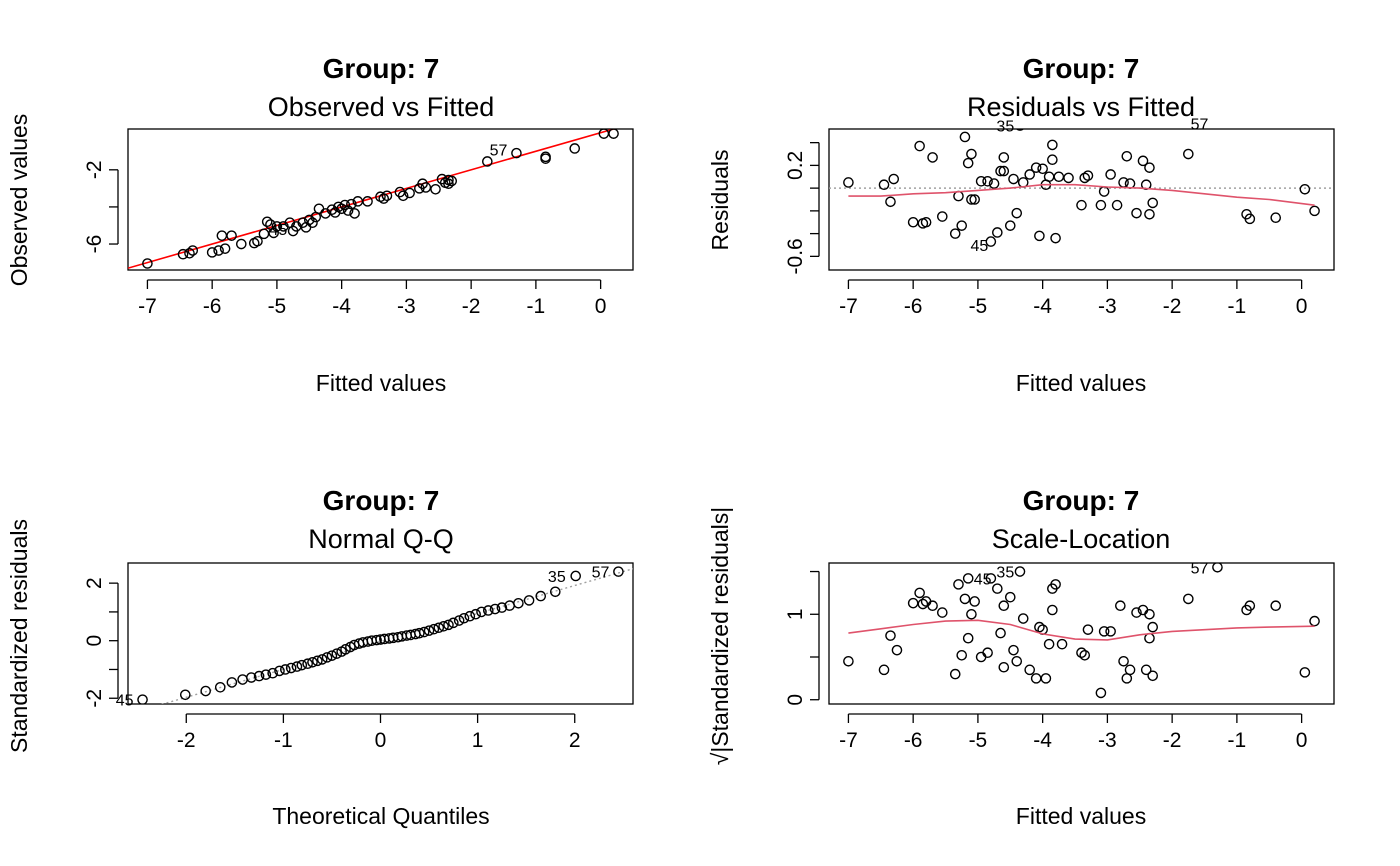 The image size is (1400, 866). I want to click on y-tick-label: 0, so click(94, 641).